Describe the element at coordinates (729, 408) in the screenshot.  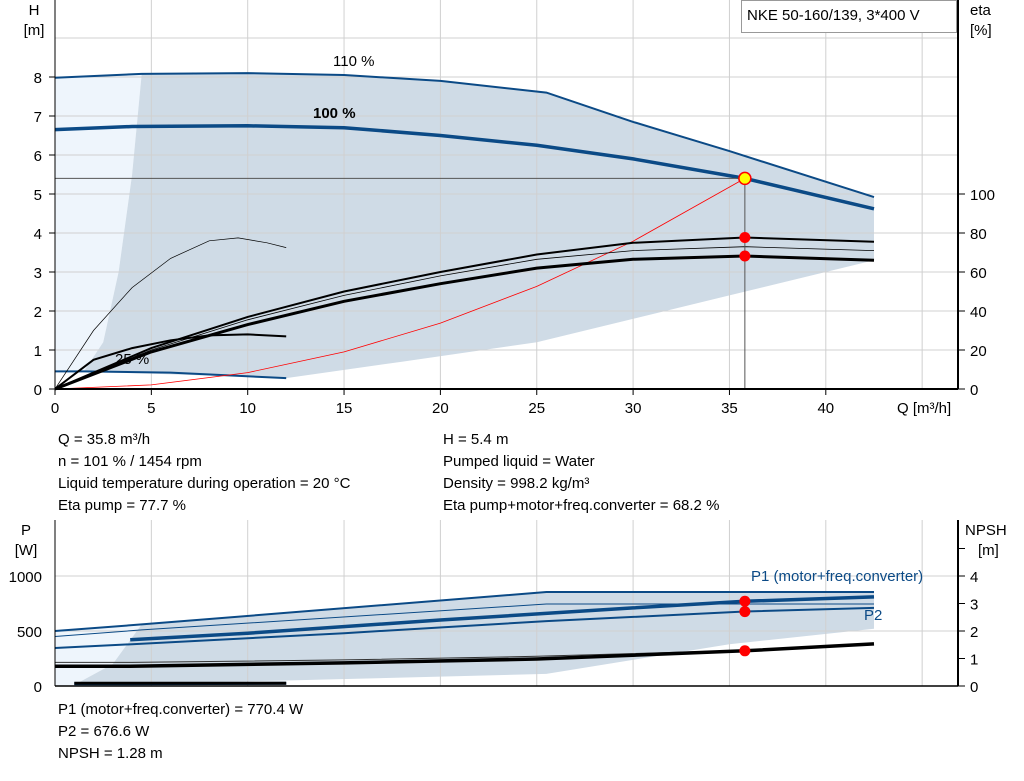
I see `x-tick-label: 35` at that location.